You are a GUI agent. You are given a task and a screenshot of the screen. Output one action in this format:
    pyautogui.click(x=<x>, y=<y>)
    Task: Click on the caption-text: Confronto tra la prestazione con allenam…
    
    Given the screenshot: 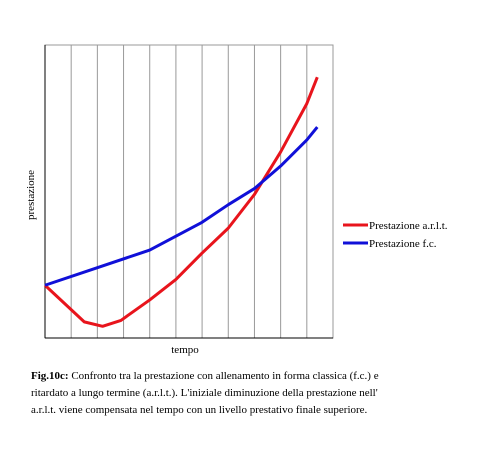 What is the action you would take?
    pyautogui.click(x=205, y=393)
    